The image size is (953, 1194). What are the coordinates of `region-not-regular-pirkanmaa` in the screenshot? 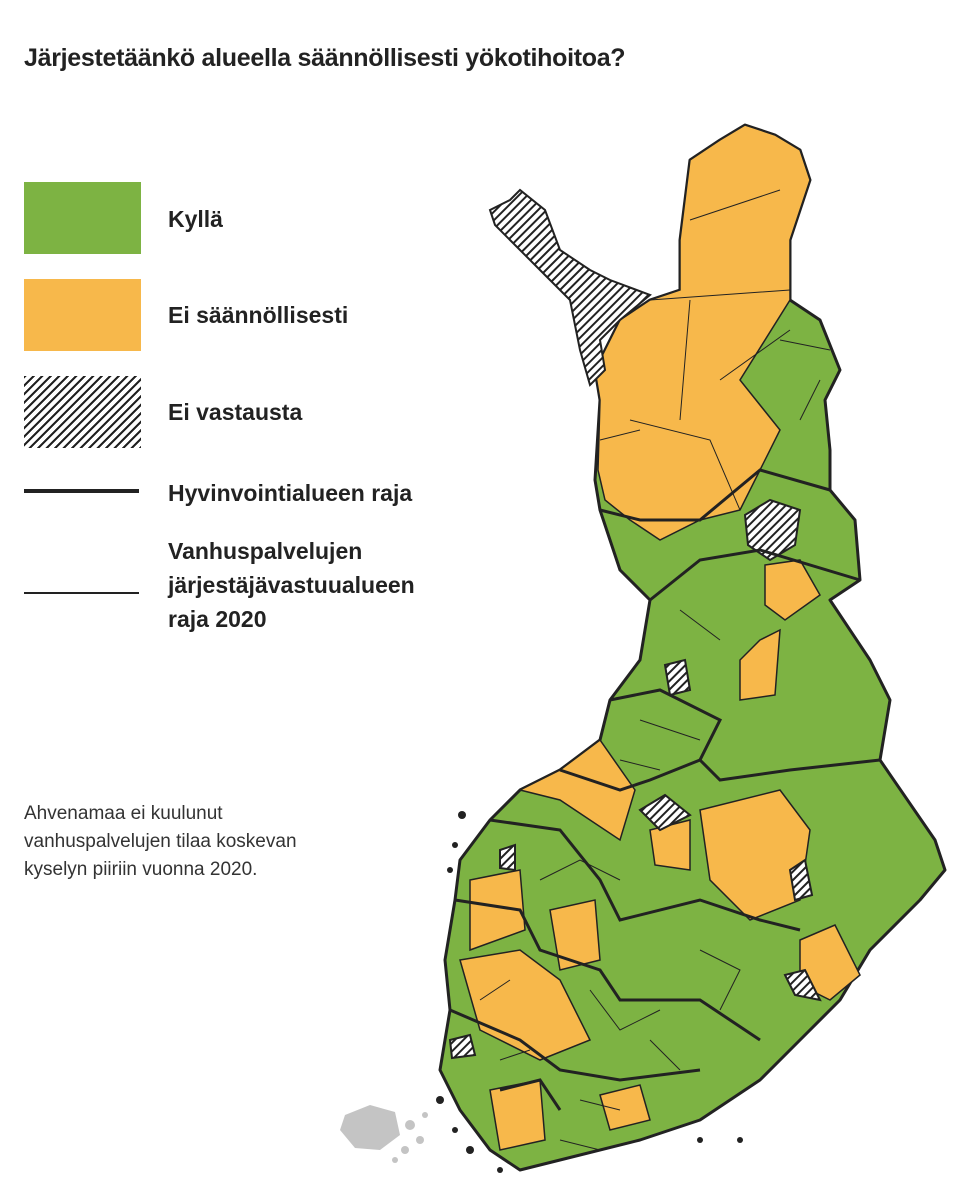 It's located at (575, 935).